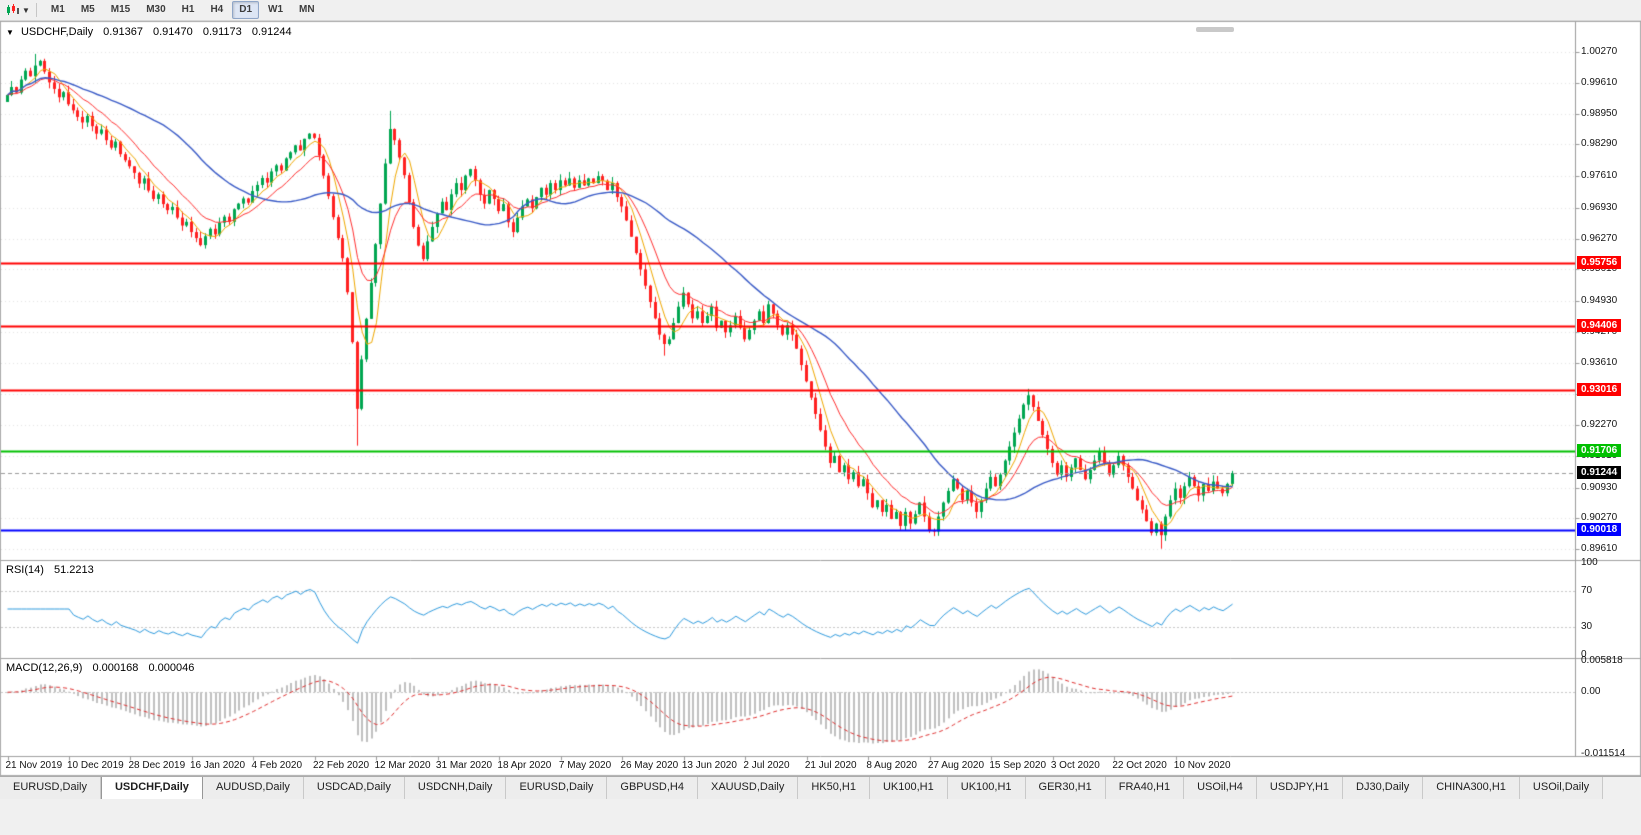 The height and width of the screenshot is (835, 1641). I want to click on date-axis-label: 26 May 2020, so click(649, 765).